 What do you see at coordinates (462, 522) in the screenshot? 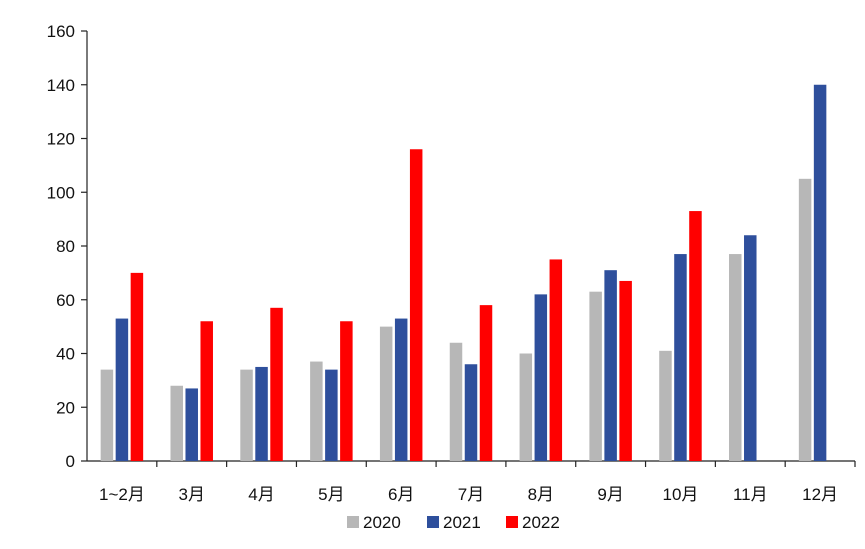
I see `legend-label-2021: 2021` at bounding box center [462, 522].